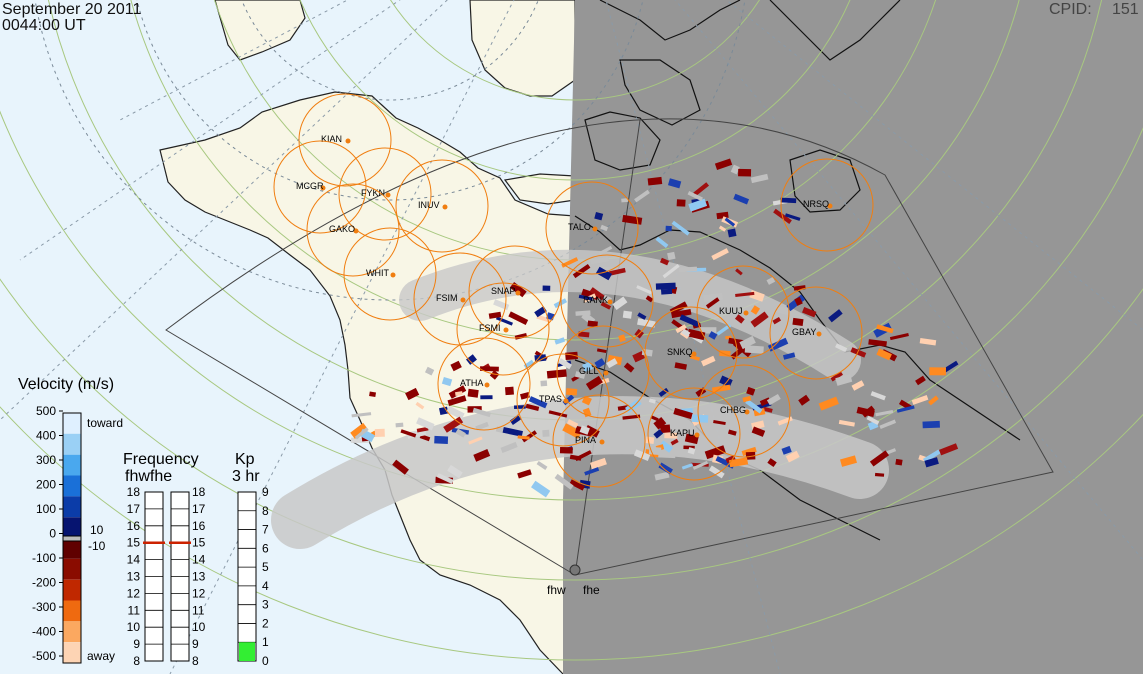 The width and height of the screenshot is (1143, 674). What do you see at coordinates (134, 610) in the screenshot?
I see `frequency-tick-left: 11` at bounding box center [134, 610].